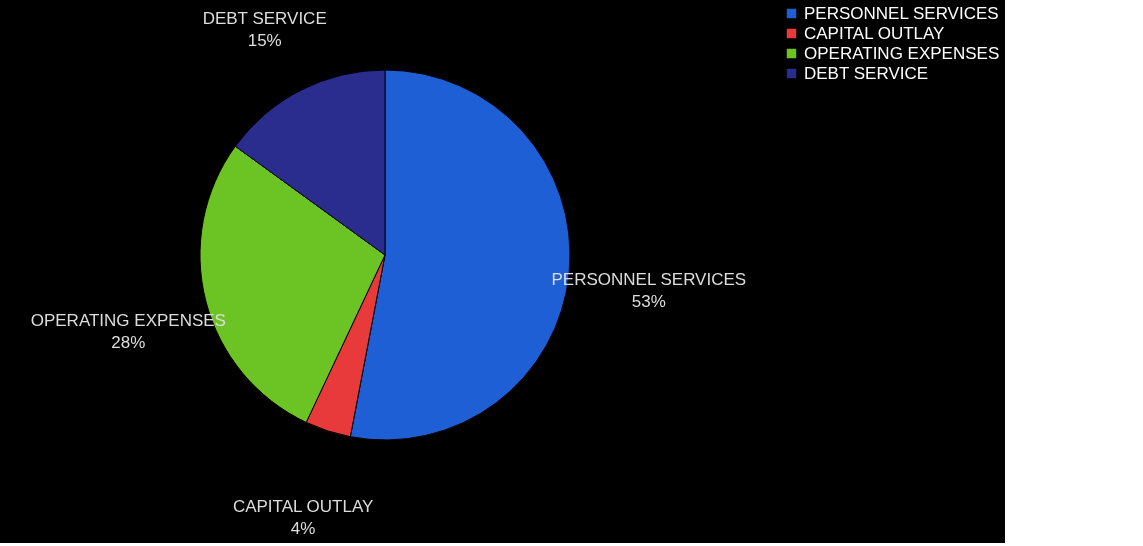 Image resolution: width=1143 pixels, height=546 pixels. I want to click on legend-label: OPERATING EXPENSES, so click(902, 53).